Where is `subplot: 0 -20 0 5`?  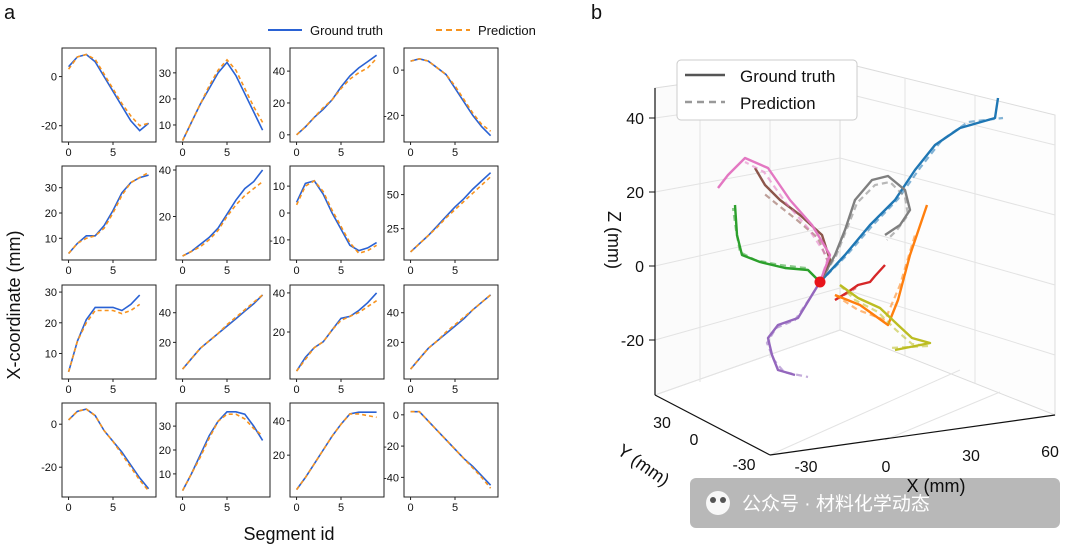
subplot: 0 -20 0 5 is located at coordinates (99, 103).